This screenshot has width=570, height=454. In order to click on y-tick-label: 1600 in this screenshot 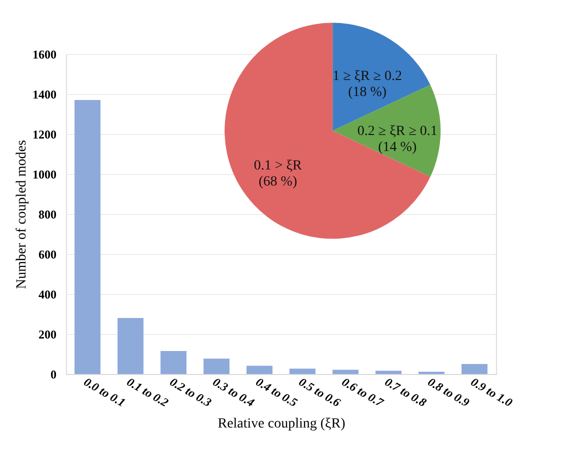, I will do `click(44, 55)`.